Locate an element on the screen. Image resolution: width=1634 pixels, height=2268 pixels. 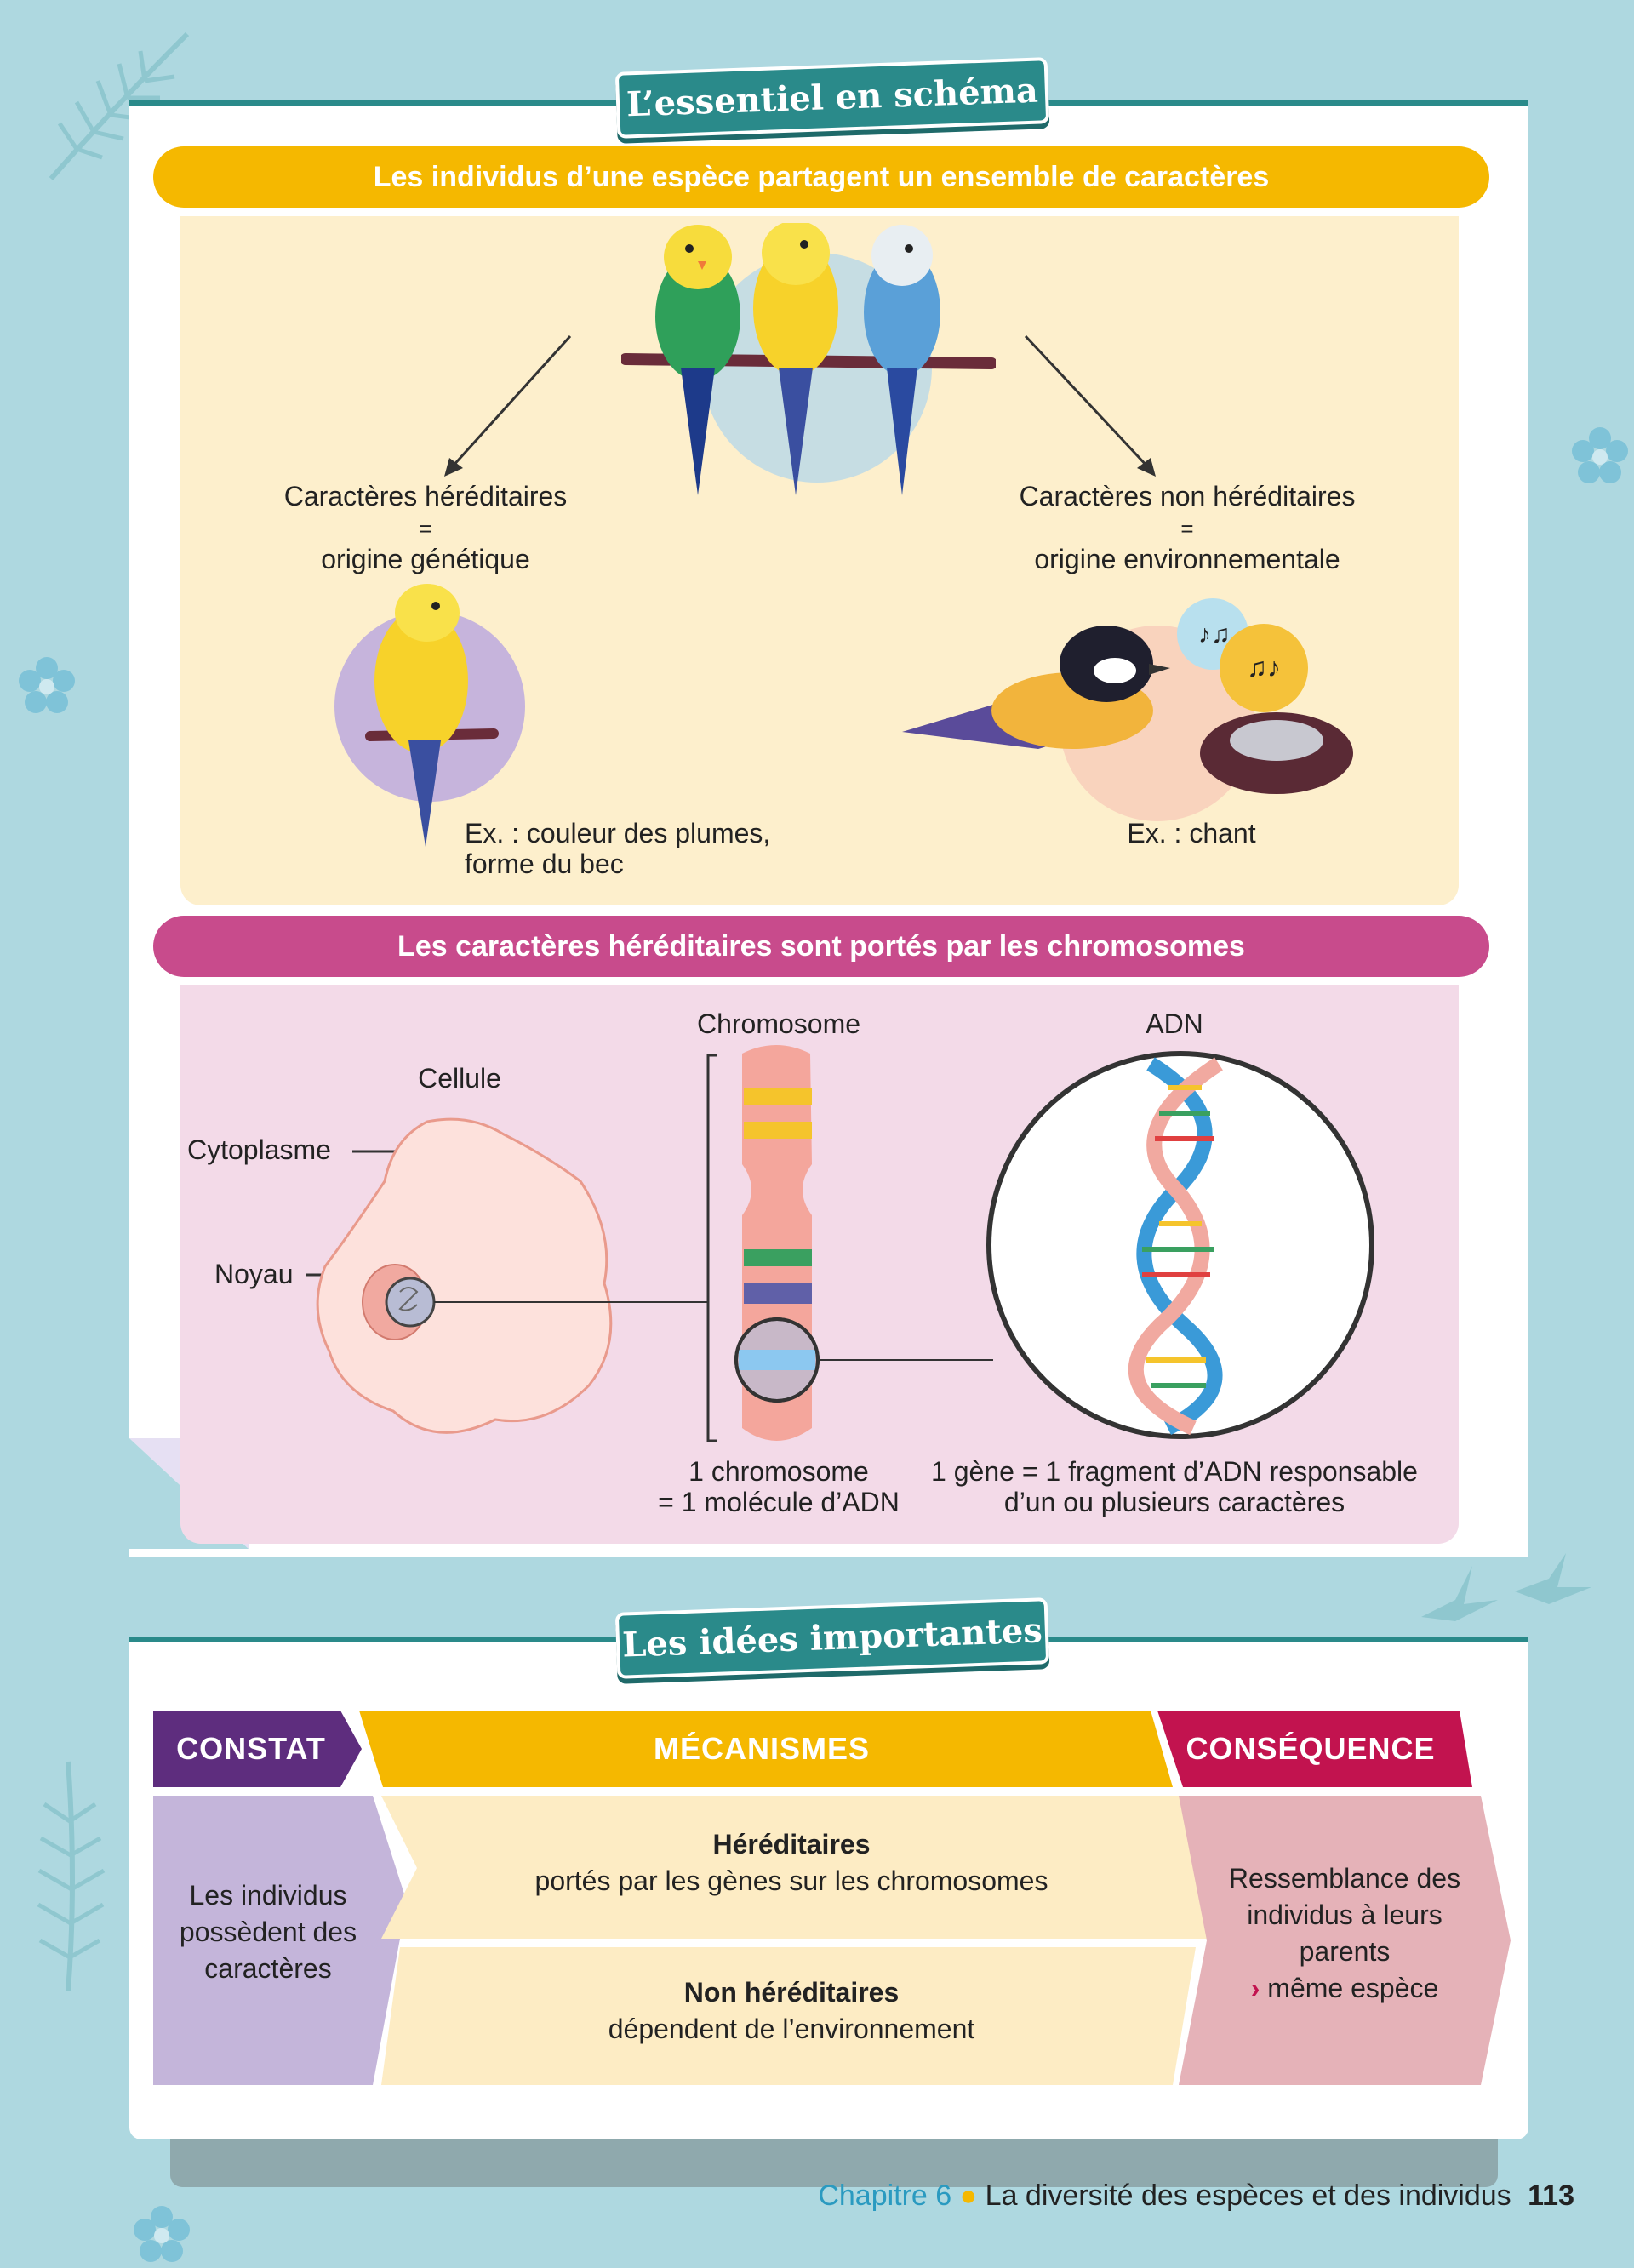
adn-label: ADN is located at coordinates (1174, 1023).